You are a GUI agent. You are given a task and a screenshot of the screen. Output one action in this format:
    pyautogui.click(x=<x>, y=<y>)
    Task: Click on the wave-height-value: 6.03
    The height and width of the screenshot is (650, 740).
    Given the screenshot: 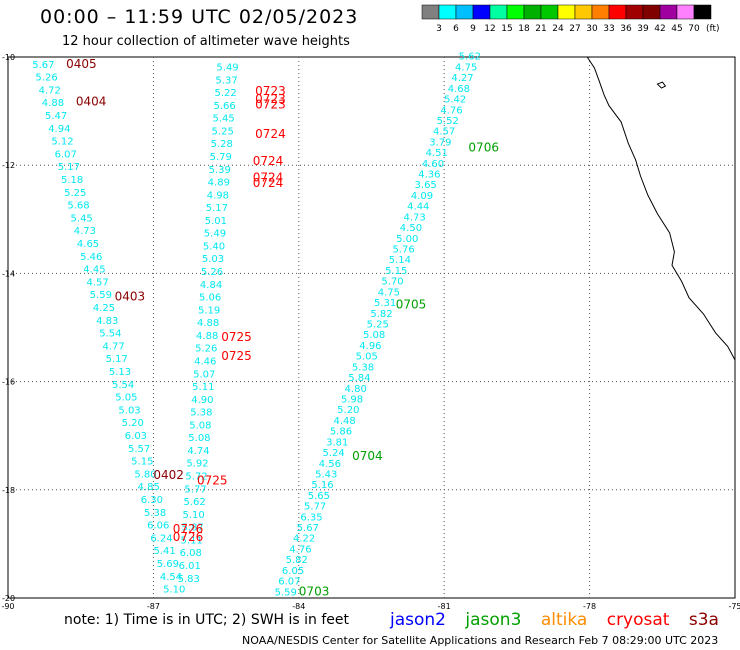 What is the action you would take?
    pyautogui.click(x=136, y=436)
    